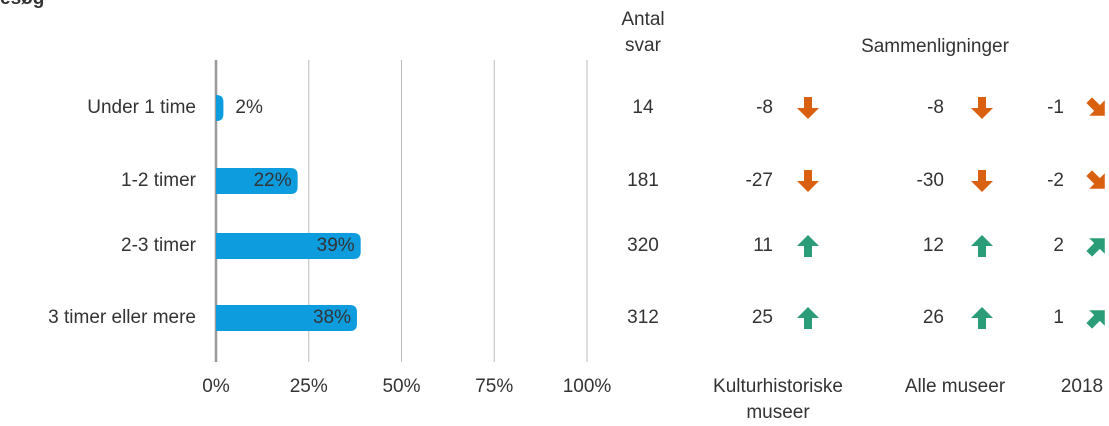  What do you see at coordinates (332, 317) in the screenshot?
I see `data-label: 38%` at bounding box center [332, 317].